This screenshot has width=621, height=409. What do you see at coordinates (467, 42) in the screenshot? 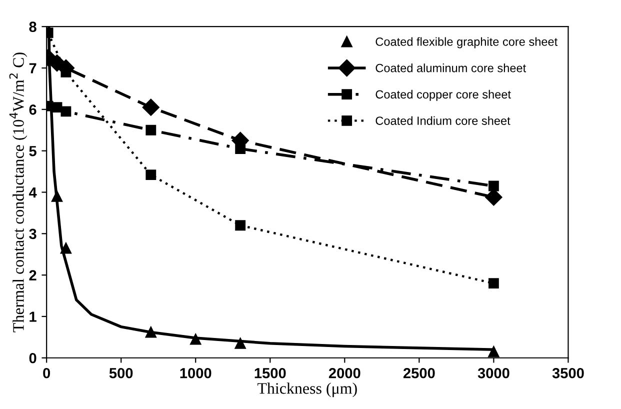
I see `legend-label: Coated flexible graphite core sheet` at bounding box center [467, 42].